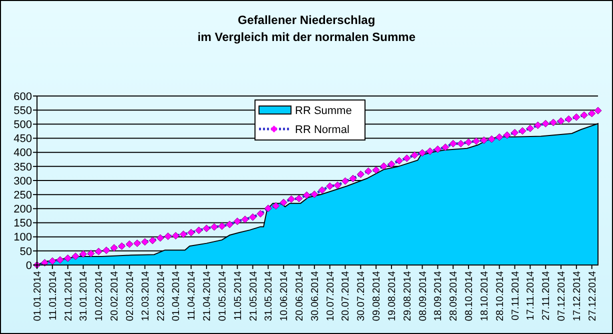 This screenshot has width=613, height=334. I want to click on x-tick-label: 28.09.2014, so click(454, 296).